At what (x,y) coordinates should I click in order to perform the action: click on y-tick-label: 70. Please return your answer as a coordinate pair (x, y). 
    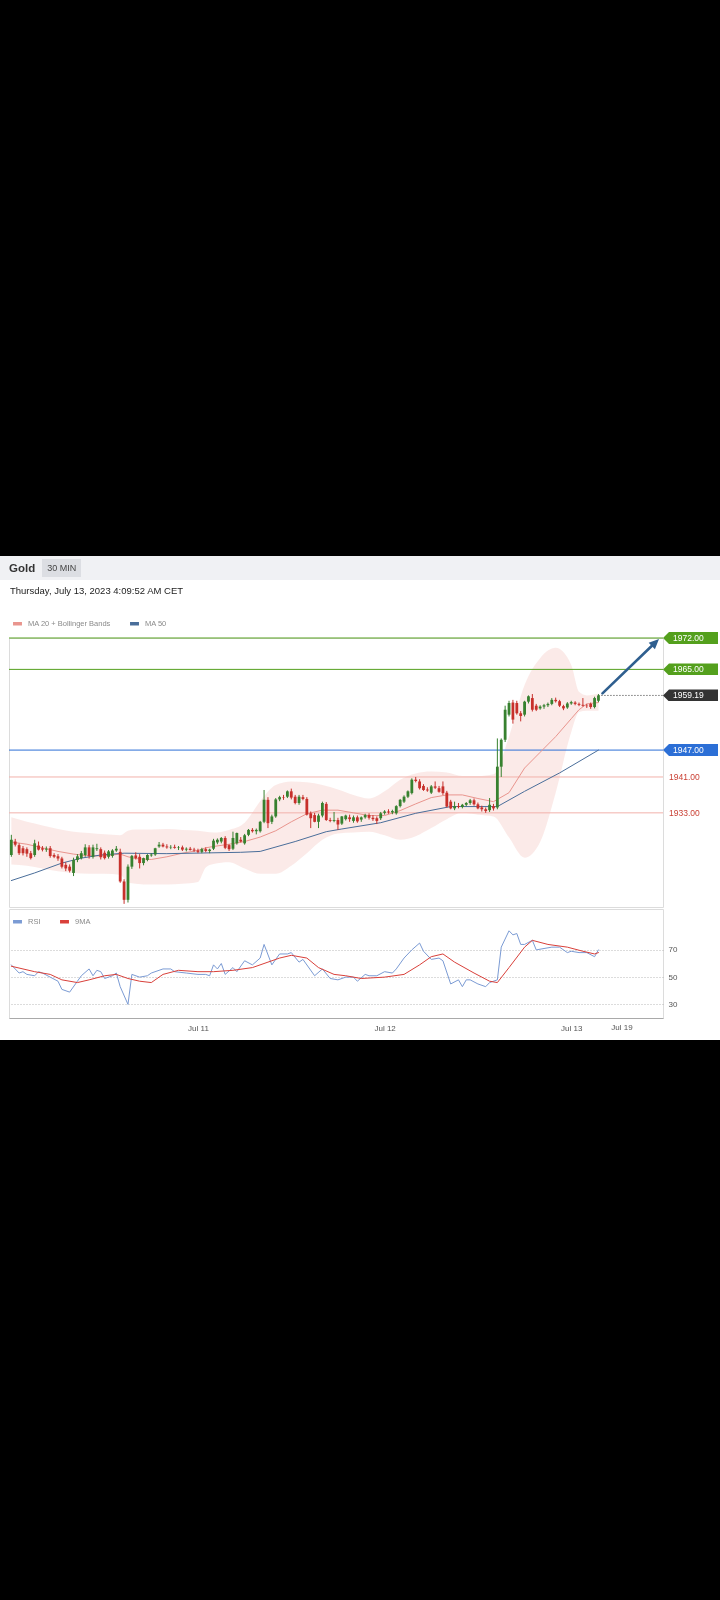
    Looking at the image, I should click on (673, 950).